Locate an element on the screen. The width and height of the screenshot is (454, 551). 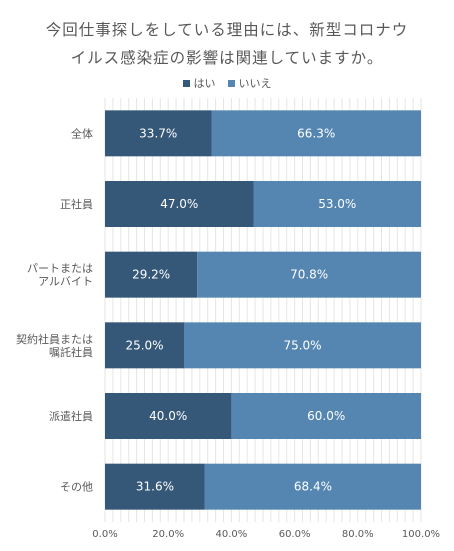
data-label: 60.0% is located at coordinates (326, 416).